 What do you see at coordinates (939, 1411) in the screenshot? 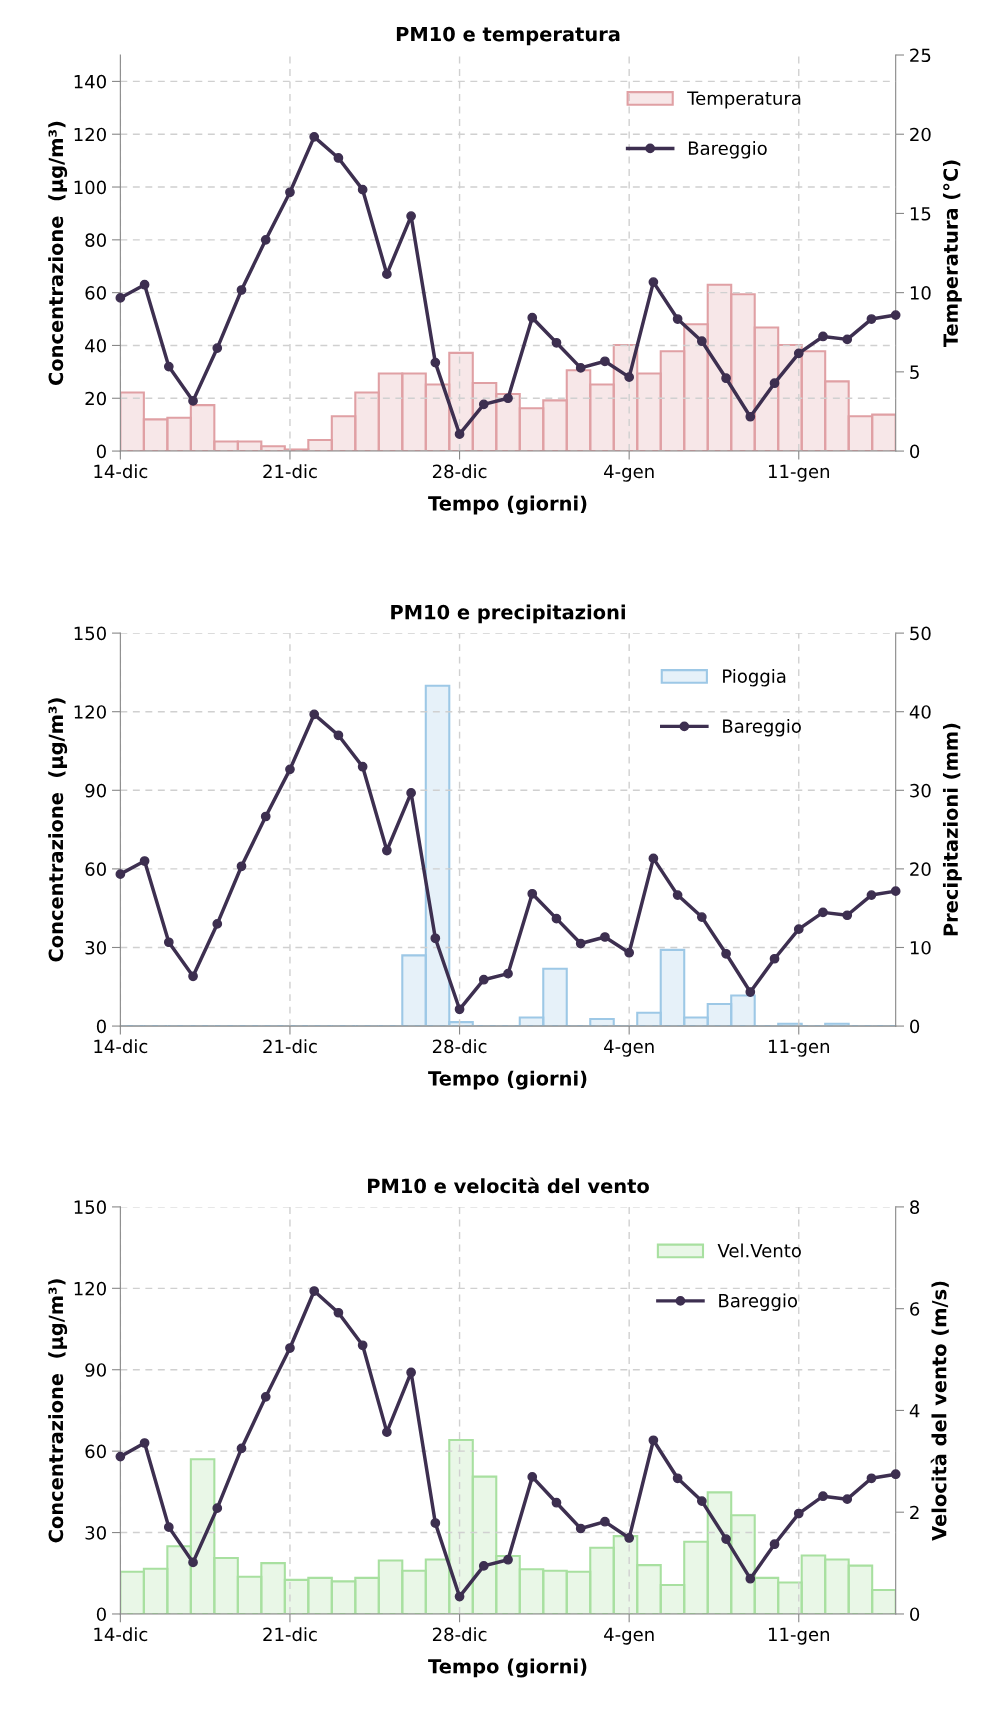
I see `y2-axis-title: Velocità del vento (m/s)` at bounding box center [939, 1411].